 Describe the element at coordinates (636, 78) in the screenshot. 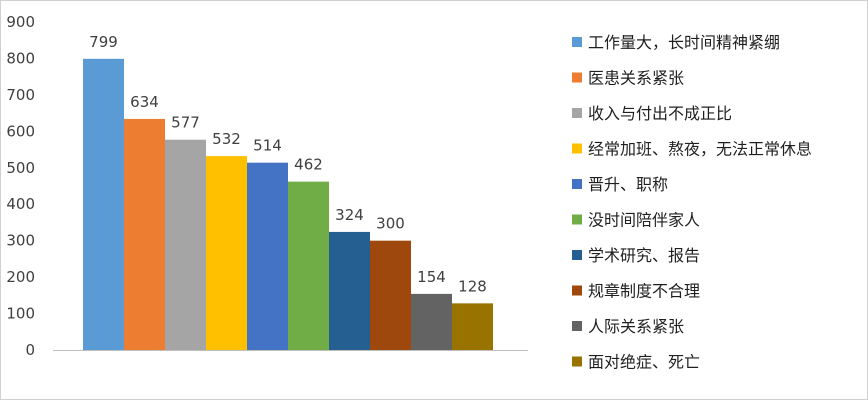

I see `legend-label: 医患关系紧张` at that location.